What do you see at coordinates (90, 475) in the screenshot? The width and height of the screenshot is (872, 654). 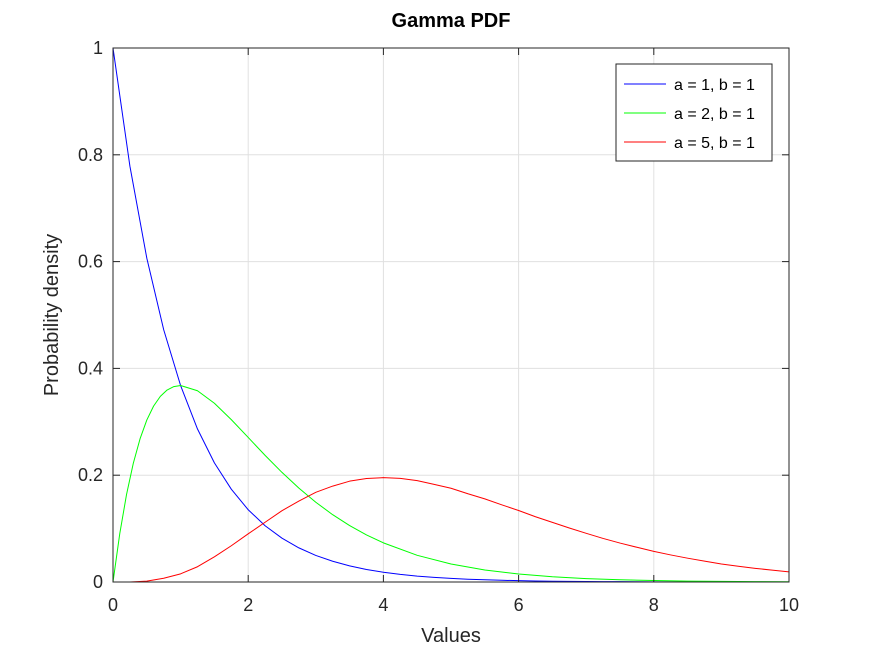 I see `y-tick-label: 0.2` at bounding box center [90, 475].